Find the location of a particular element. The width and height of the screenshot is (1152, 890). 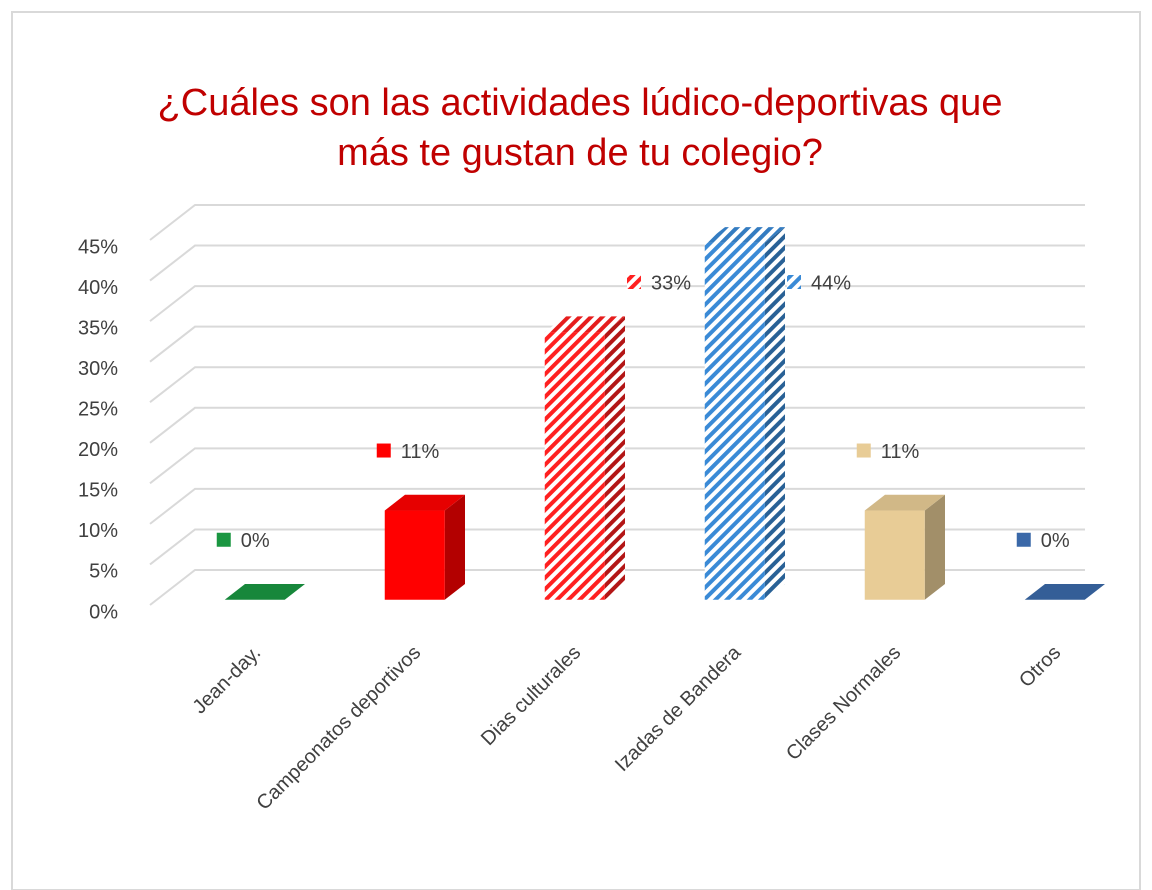

data-label: 44% is located at coordinates (831, 283).